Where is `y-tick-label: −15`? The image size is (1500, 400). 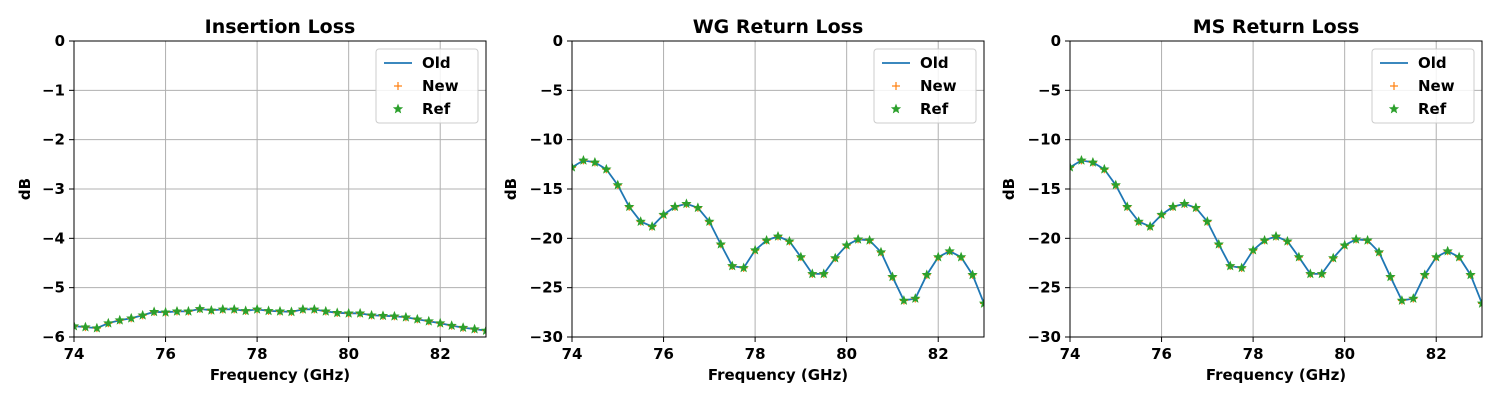 y-tick-label: −15 is located at coordinates (1044, 189).